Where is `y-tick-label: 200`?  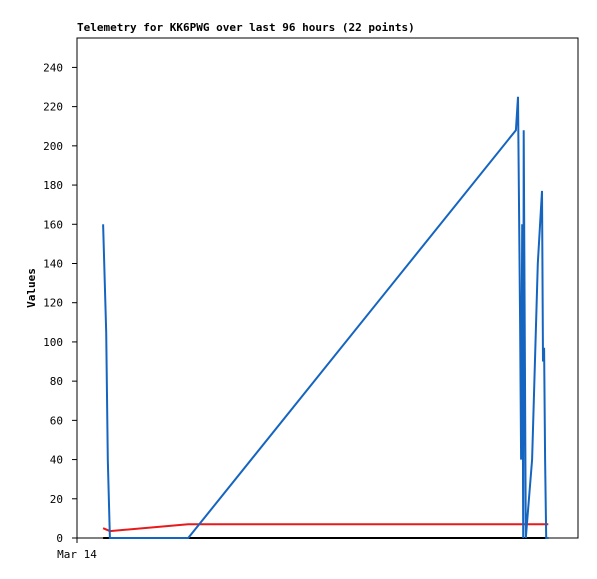 y-tick-label: 200 is located at coordinates (53, 146).